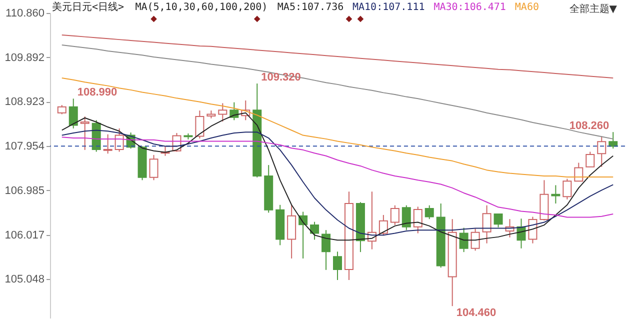  Describe the element at coordinates (589, 126) in the screenshot. I see `annotation: 108.260` at that location.